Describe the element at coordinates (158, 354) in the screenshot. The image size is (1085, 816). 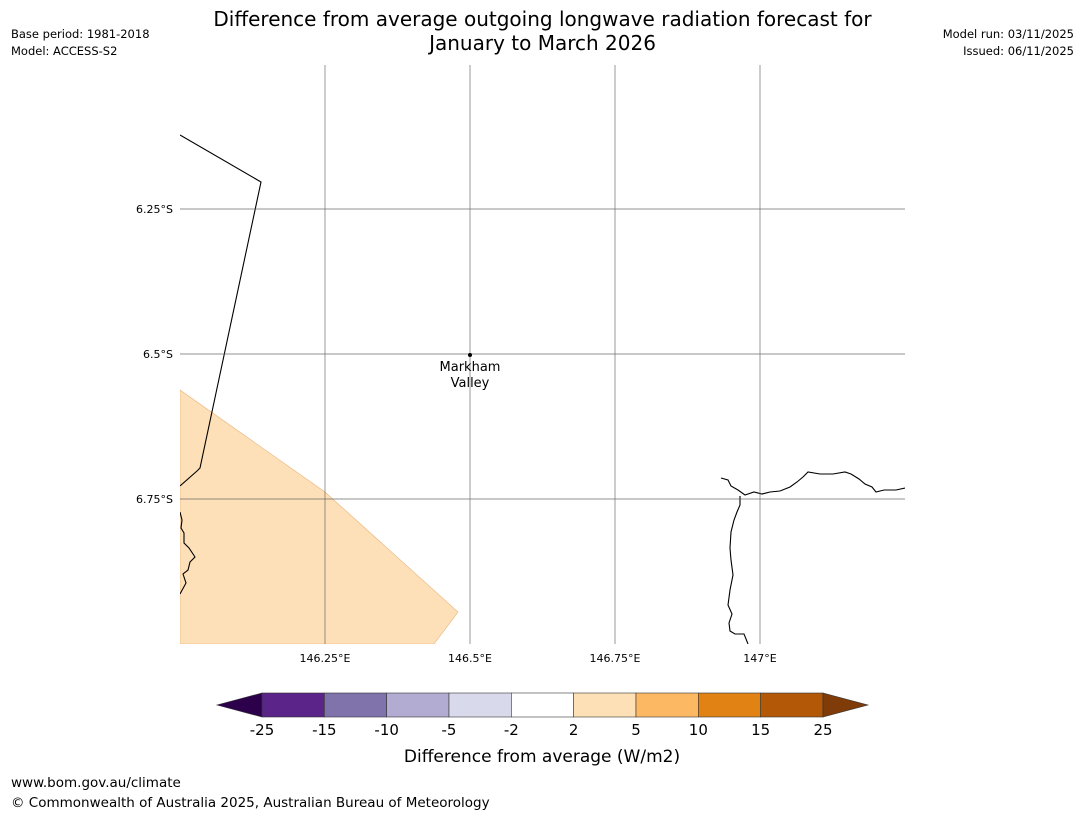
I see `lat-label: 6.5°S` at that location.